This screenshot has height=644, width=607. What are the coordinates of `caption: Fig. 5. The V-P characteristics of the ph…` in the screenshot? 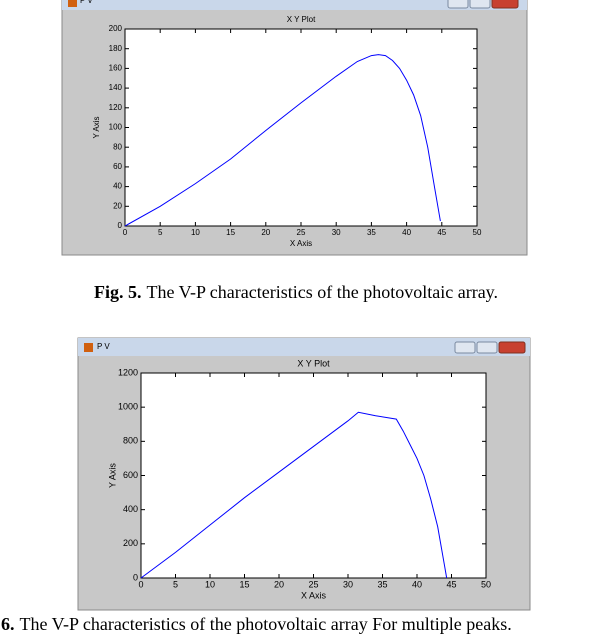 It's located at (296, 292).